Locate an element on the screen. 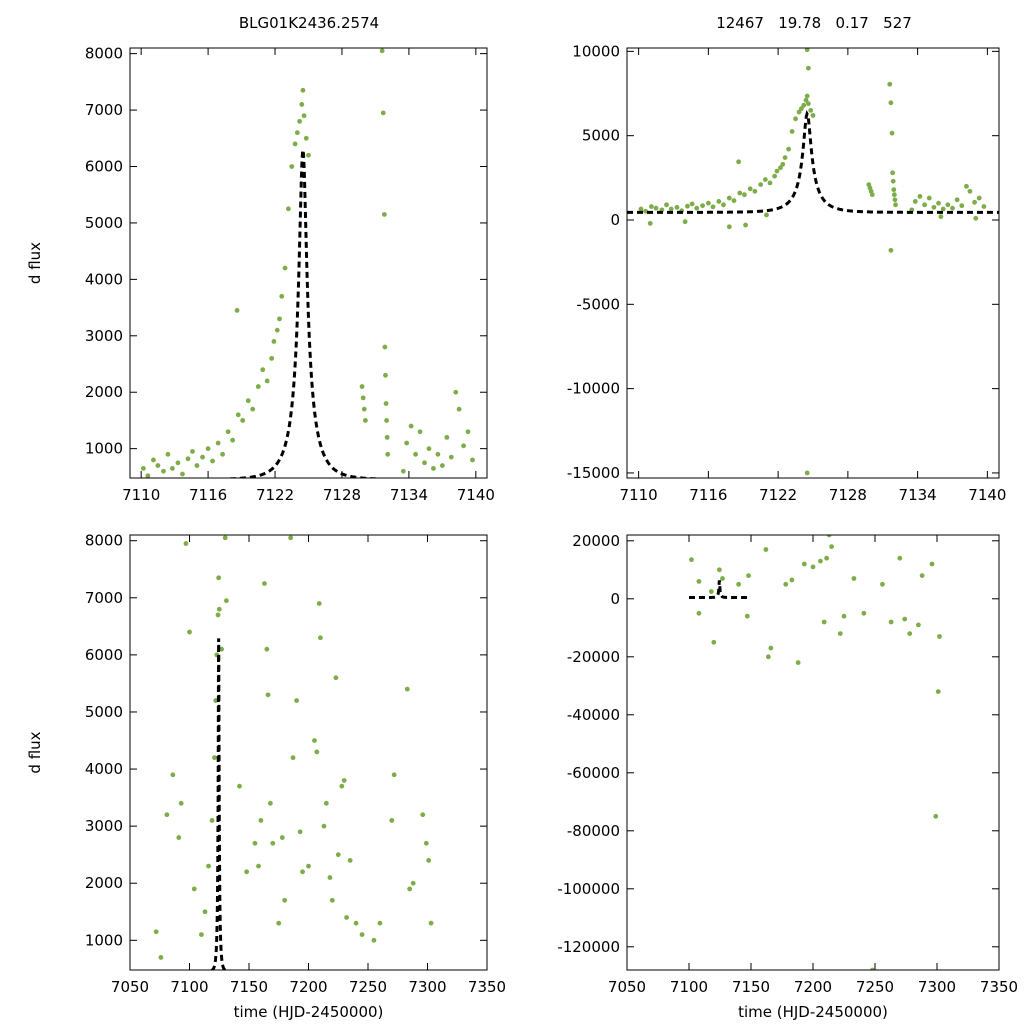 The height and width of the screenshot is (1024, 1024). y-tick-label: 8000 is located at coordinates (104, 54).